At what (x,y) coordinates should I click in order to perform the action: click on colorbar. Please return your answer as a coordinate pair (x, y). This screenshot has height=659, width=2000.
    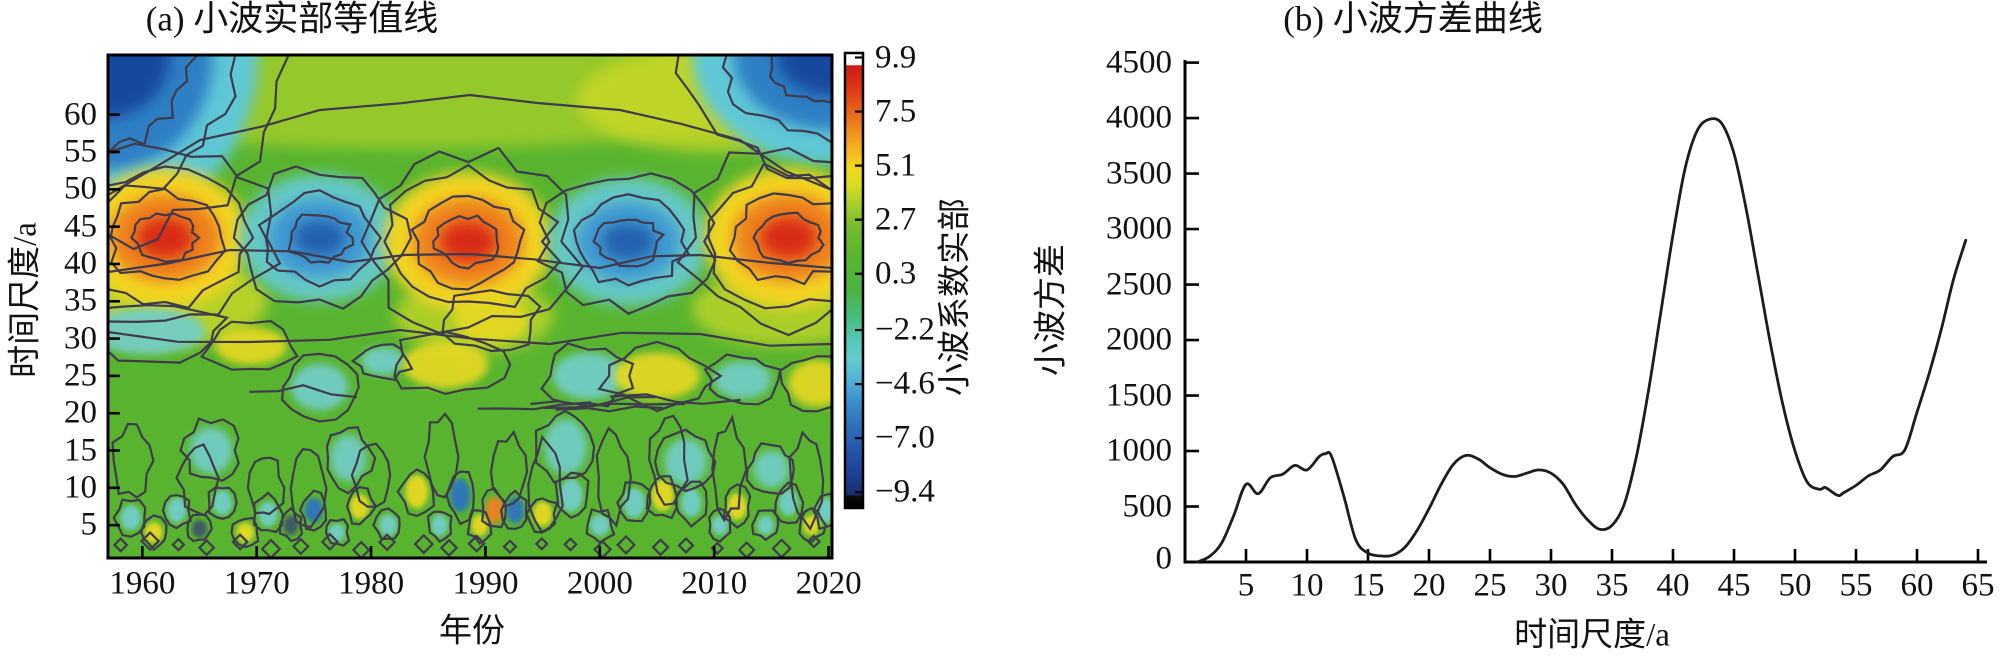
    Looking at the image, I should click on (854, 280).